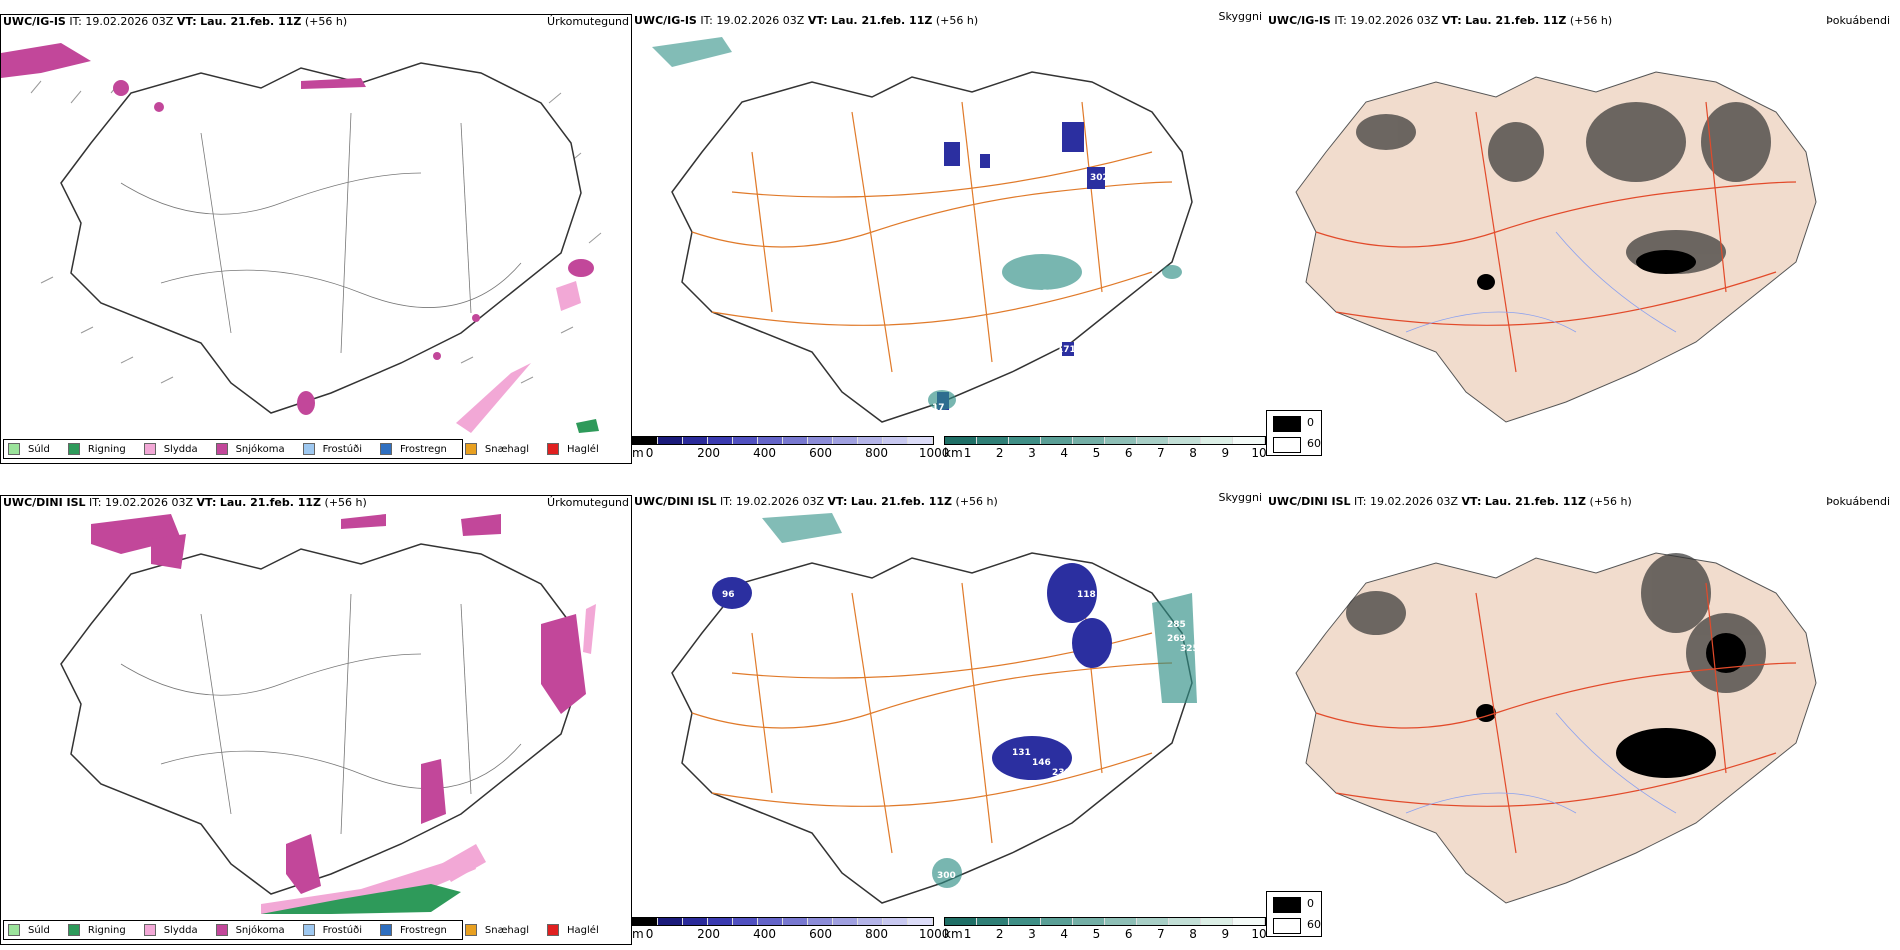 Image resolution: width=1900 pixels, height=950 pixels. Describe the element at coordinates (1032, 453) in the screenshot. I see `colorbar-tick-label: 3` at that location.